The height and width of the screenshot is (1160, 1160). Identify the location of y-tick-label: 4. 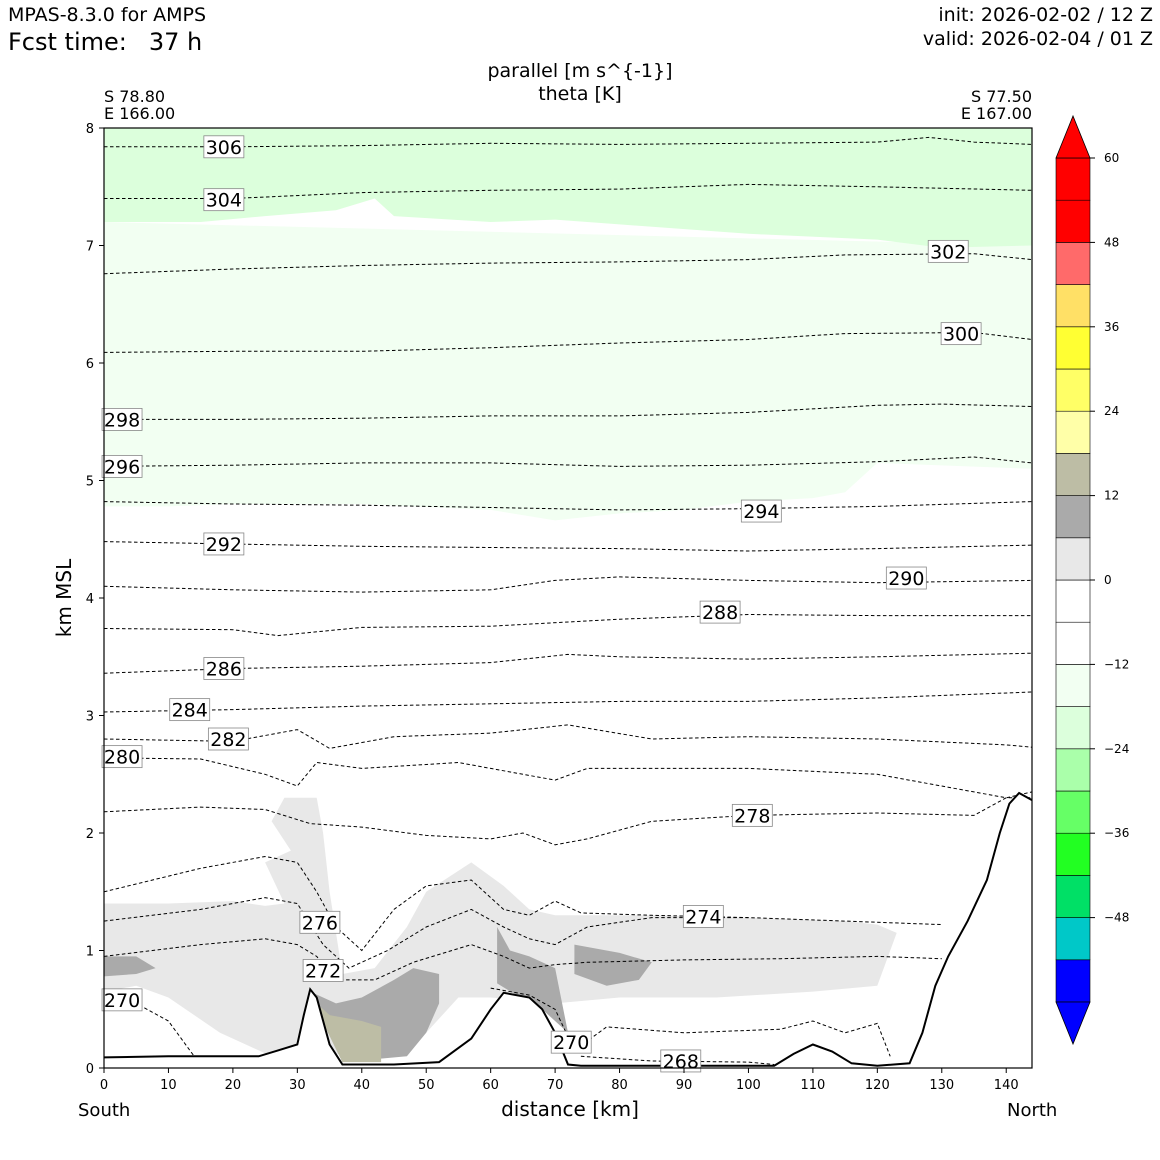
(90, 599).